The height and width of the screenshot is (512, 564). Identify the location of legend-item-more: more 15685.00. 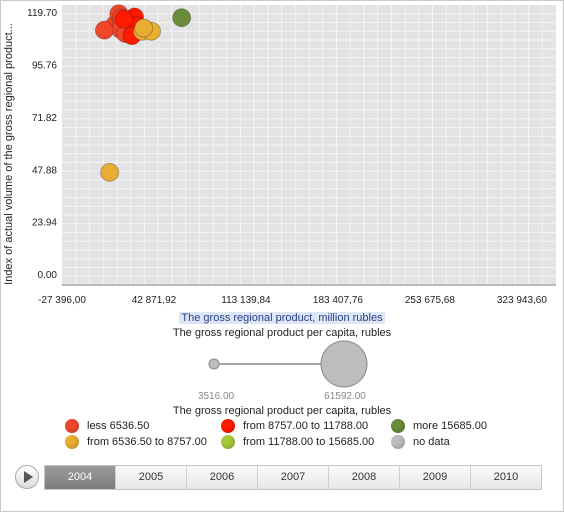
(439, 426).